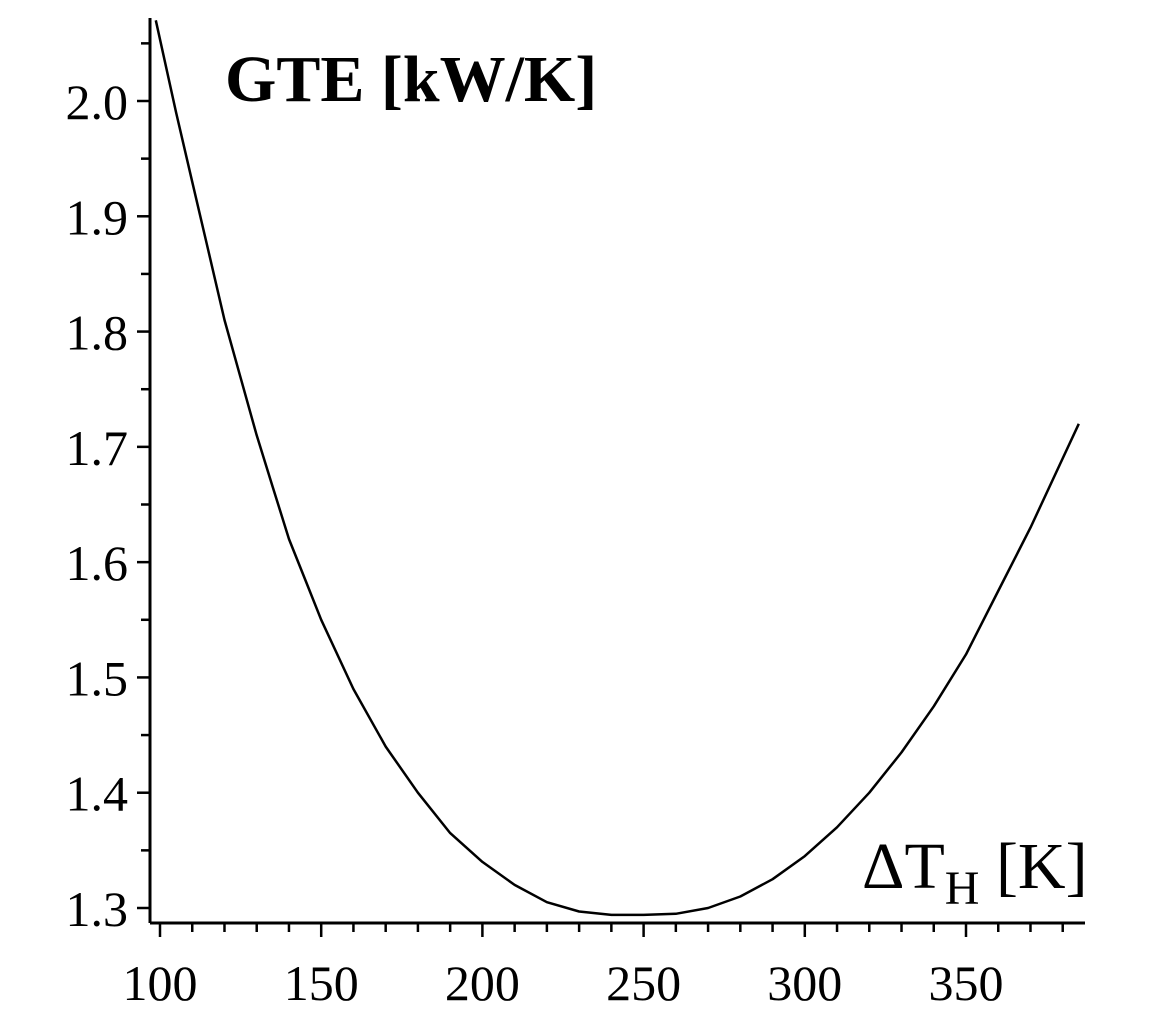 The image size is (1170, 1026). What do you see at coordinates (804, 983) in the screenshot?
I see `x-tick-label: 300` at bounding box center [804, 983].